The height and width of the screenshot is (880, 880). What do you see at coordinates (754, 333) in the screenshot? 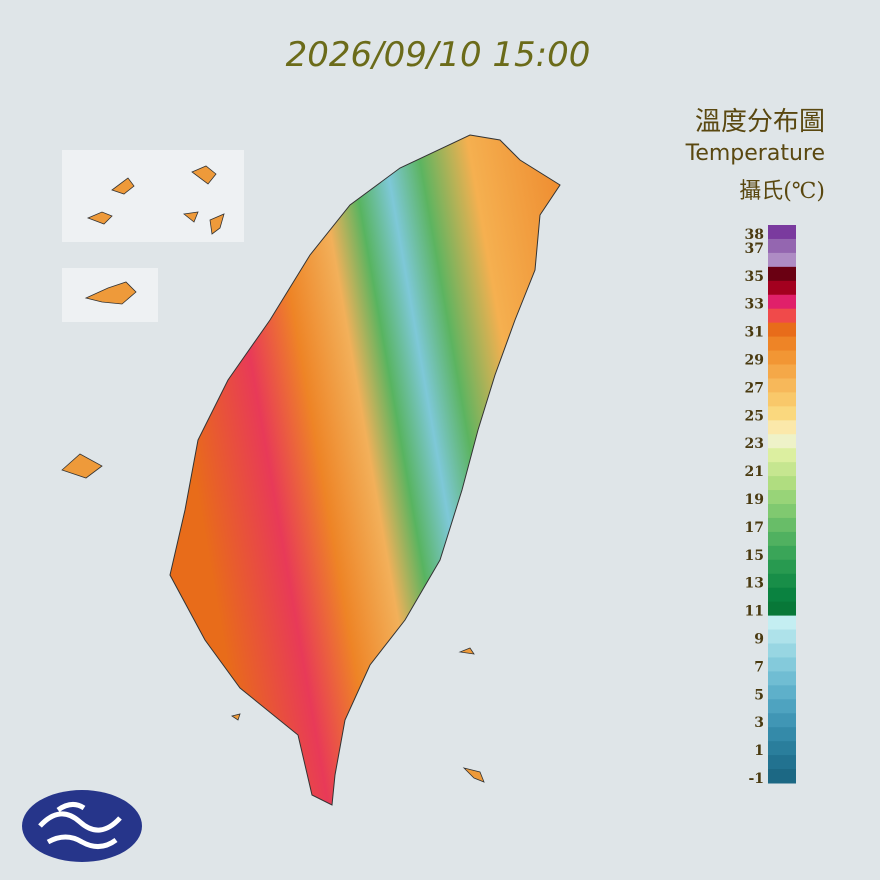
I see `legend-tick-label: 31` at bounding box center [754, 333].